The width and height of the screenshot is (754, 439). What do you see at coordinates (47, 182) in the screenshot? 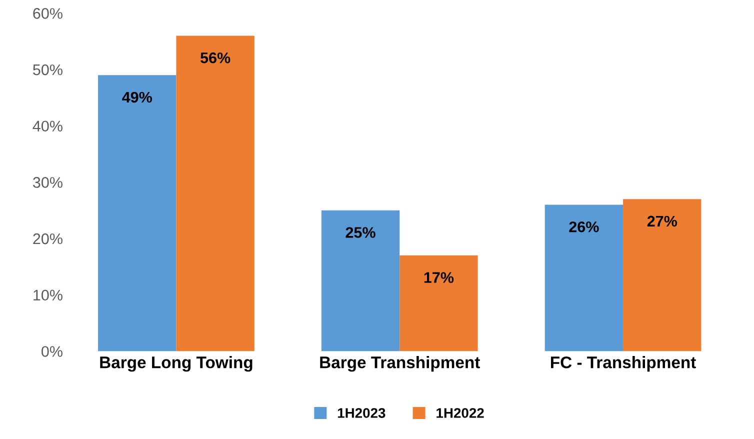
I see `y-tick-label: 30%` at bounding box center [47, 182].